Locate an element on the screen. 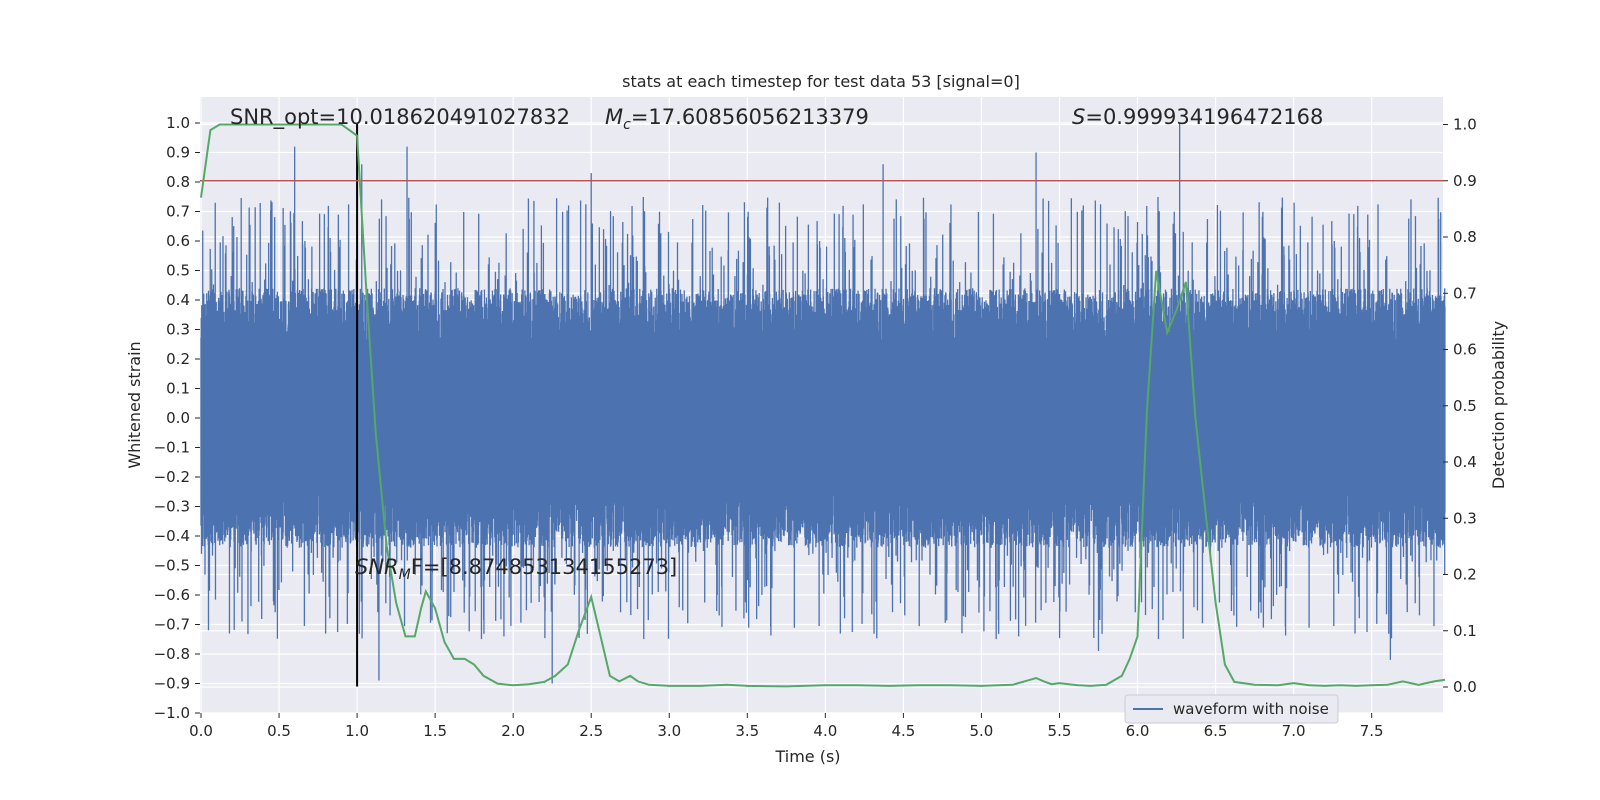  annotation-snr-opt: SNR_opt=10.018620491027832 is located at coordinates (400, 117).